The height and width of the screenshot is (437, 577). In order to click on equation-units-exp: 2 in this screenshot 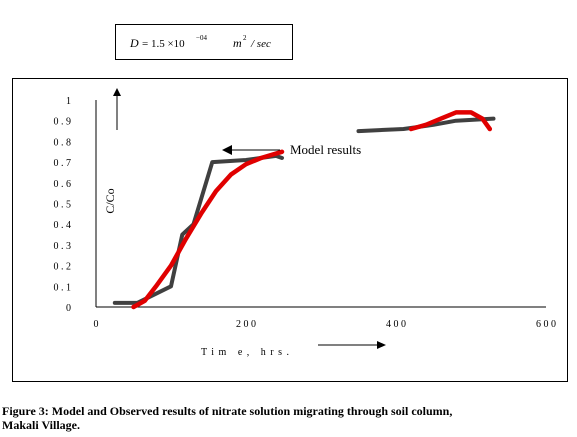, I will do `click(245, 38)`.